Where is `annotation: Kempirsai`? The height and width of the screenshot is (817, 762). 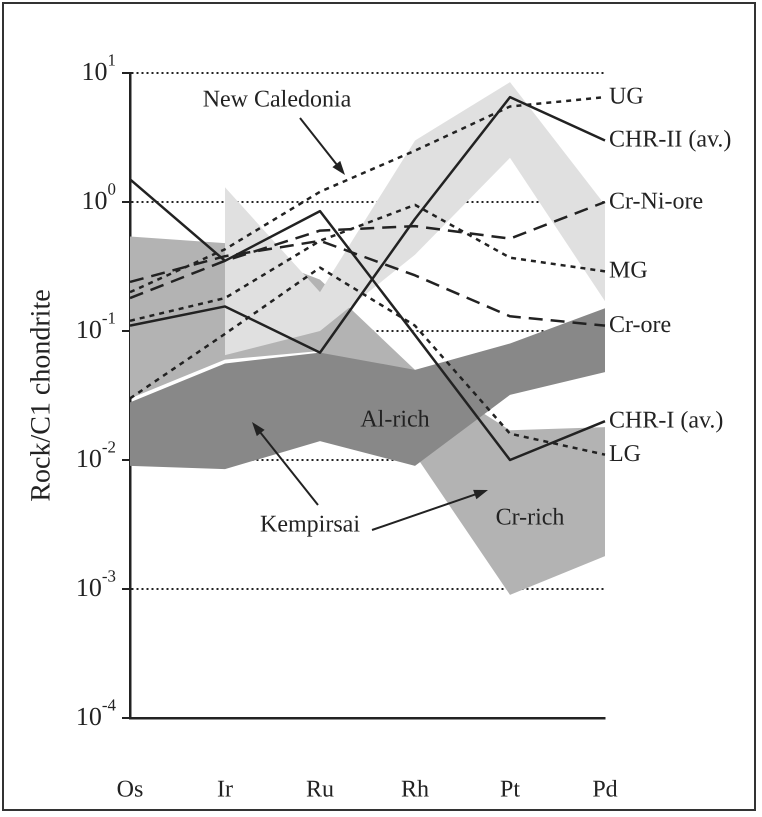 annotation: Kempirsai is located at coordinates (310, 524).